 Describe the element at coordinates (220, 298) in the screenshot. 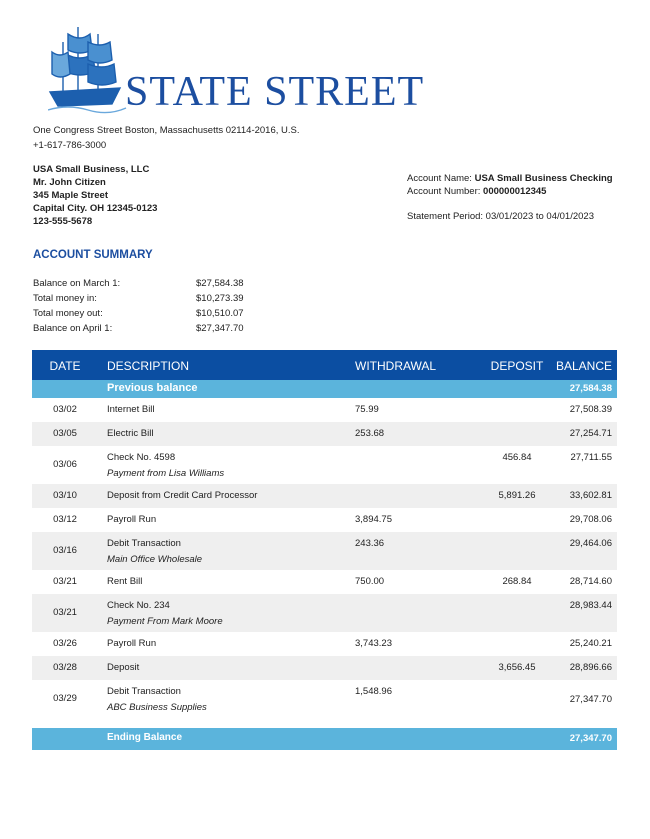

I see `summary-value: $10,273.39` at that location.